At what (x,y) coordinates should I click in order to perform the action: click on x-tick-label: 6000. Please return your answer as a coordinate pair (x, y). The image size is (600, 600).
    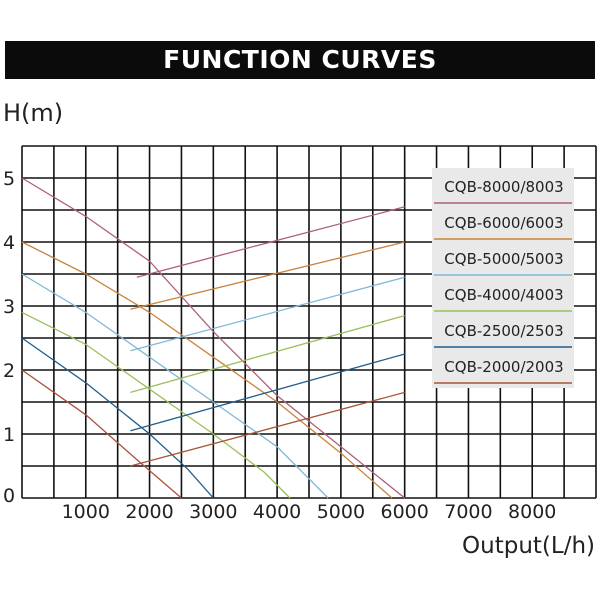
    Looking at the image, I should click on (404, 512).